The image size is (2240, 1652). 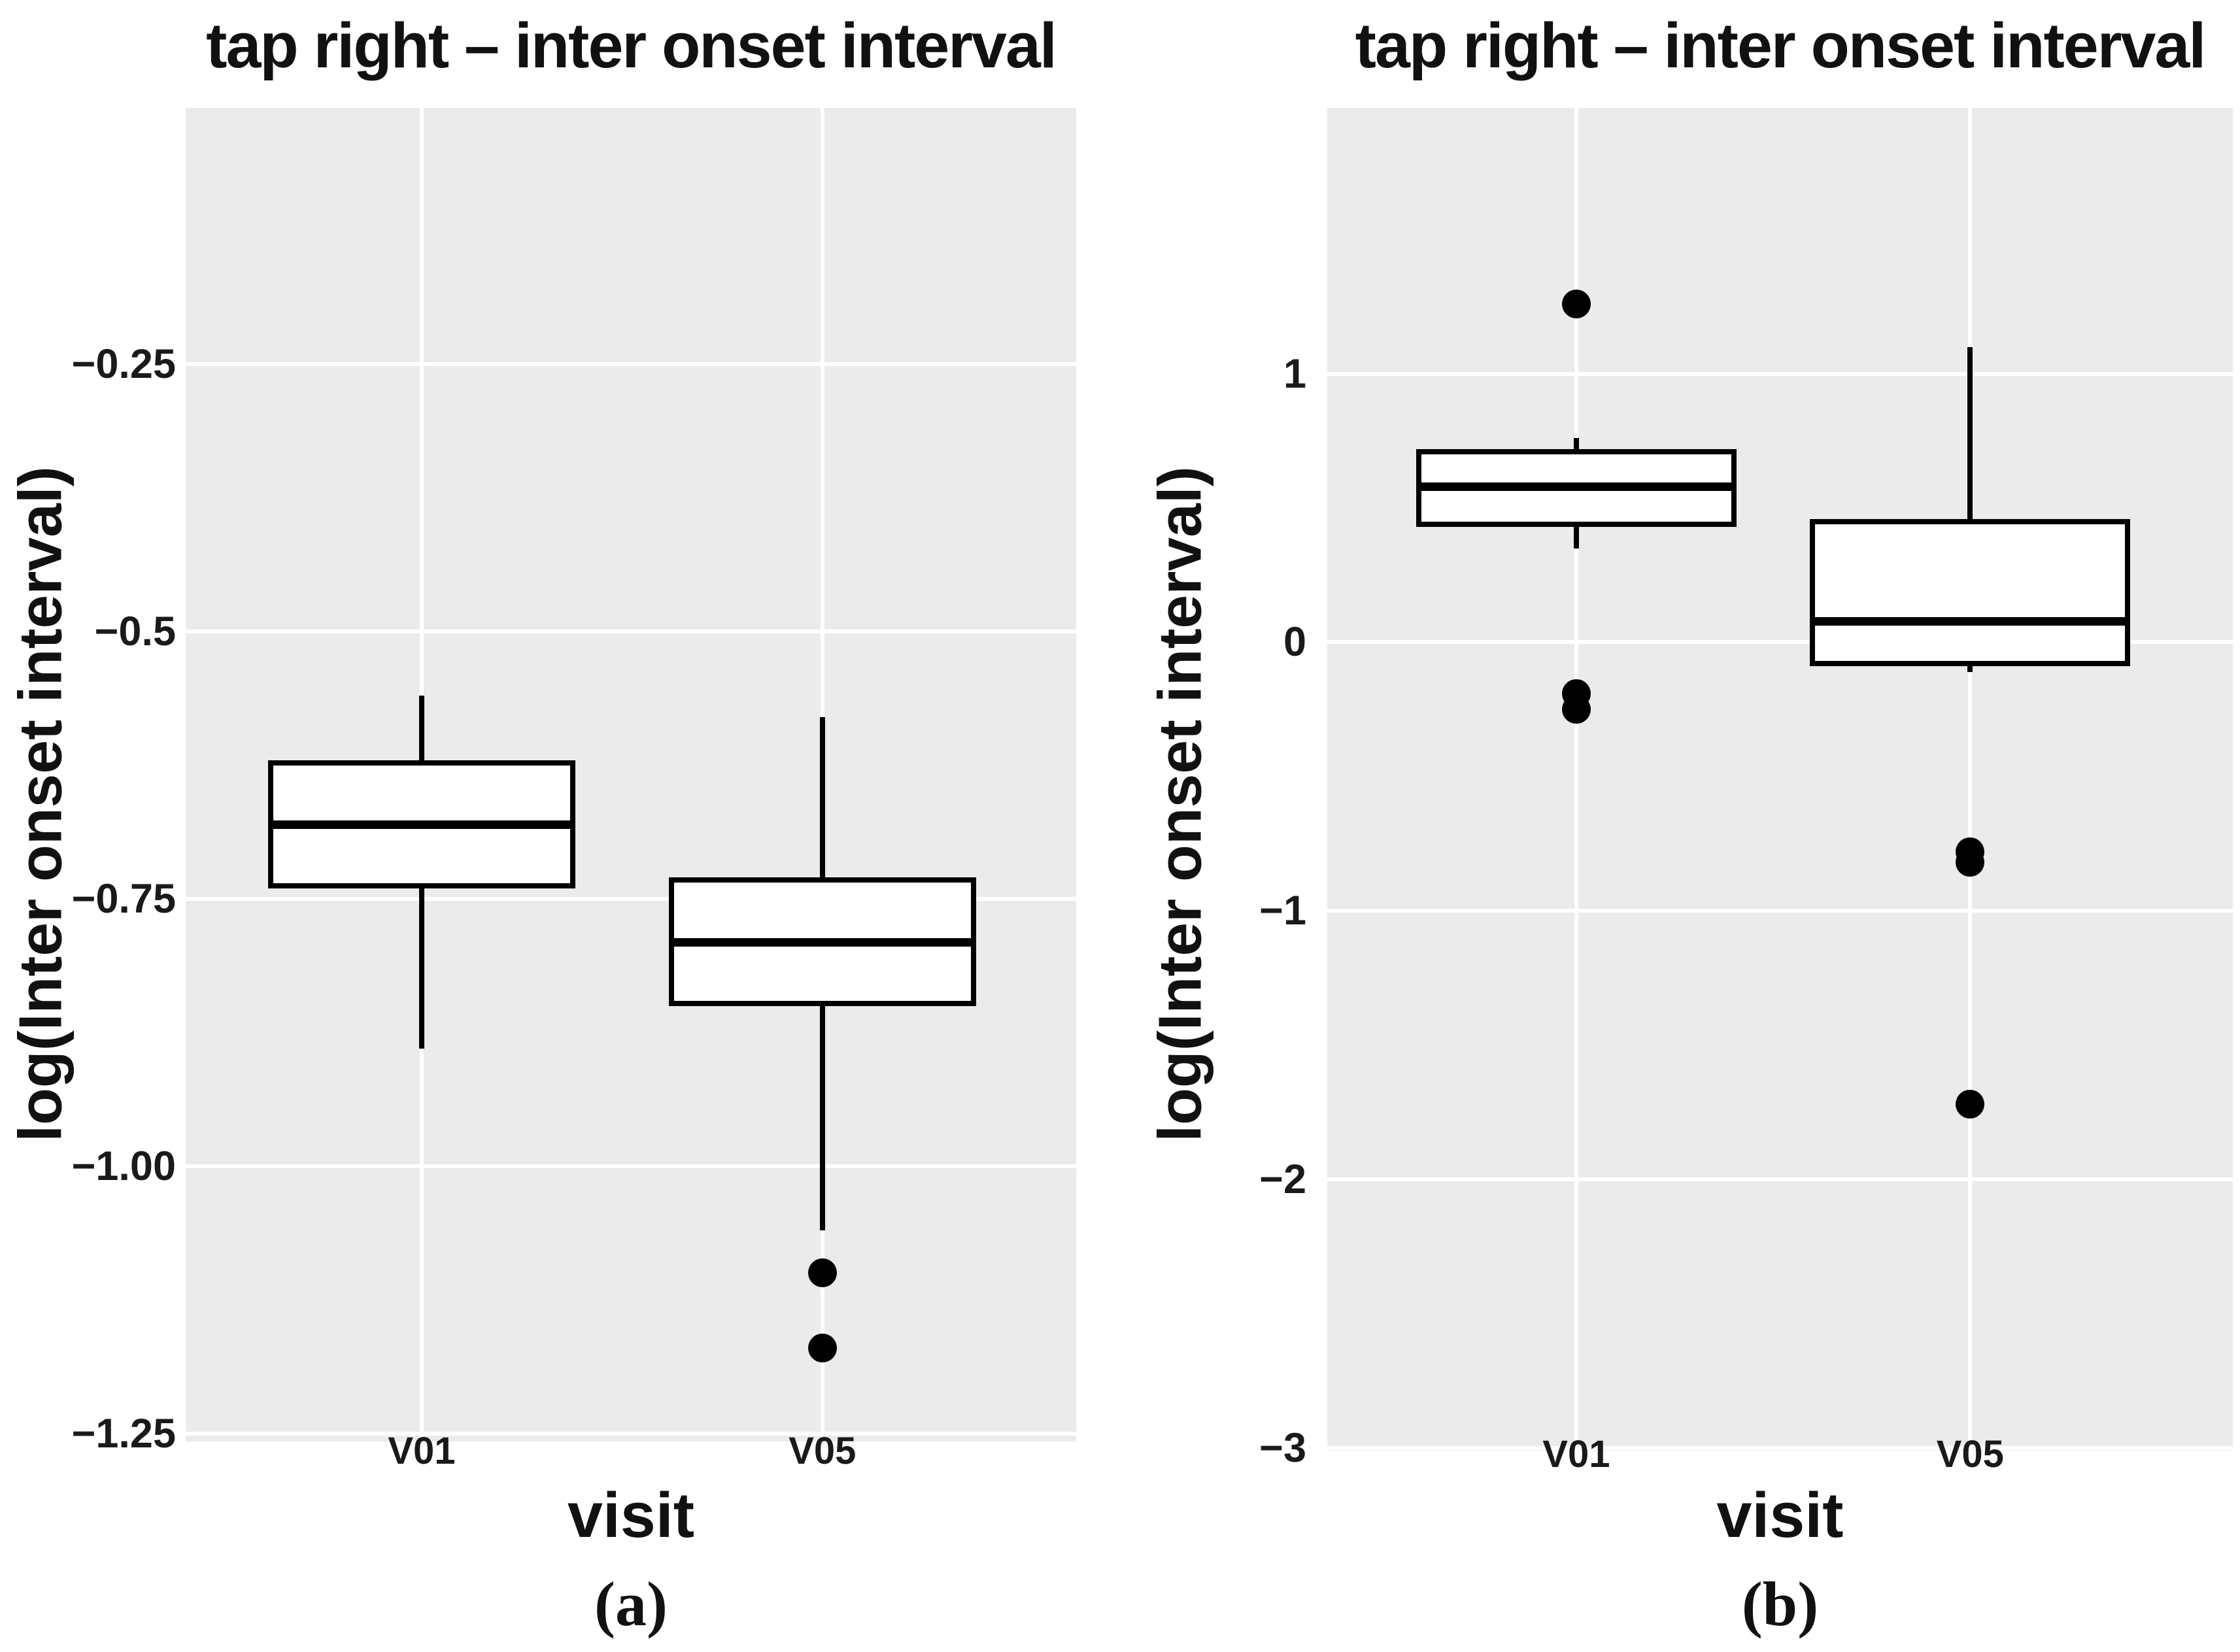 I want to click on iqr-box, so click(x=1970, y=592).